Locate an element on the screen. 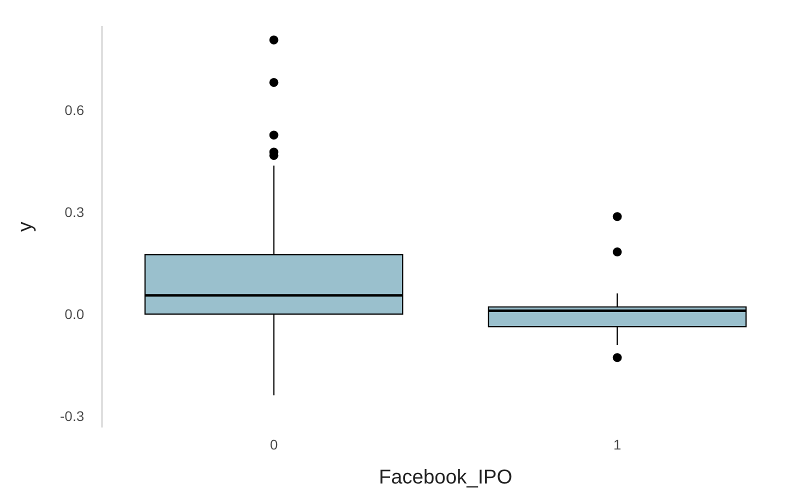 The image size is (794, 497). x-tick-label: 1 is located at coordinates (617, 444).